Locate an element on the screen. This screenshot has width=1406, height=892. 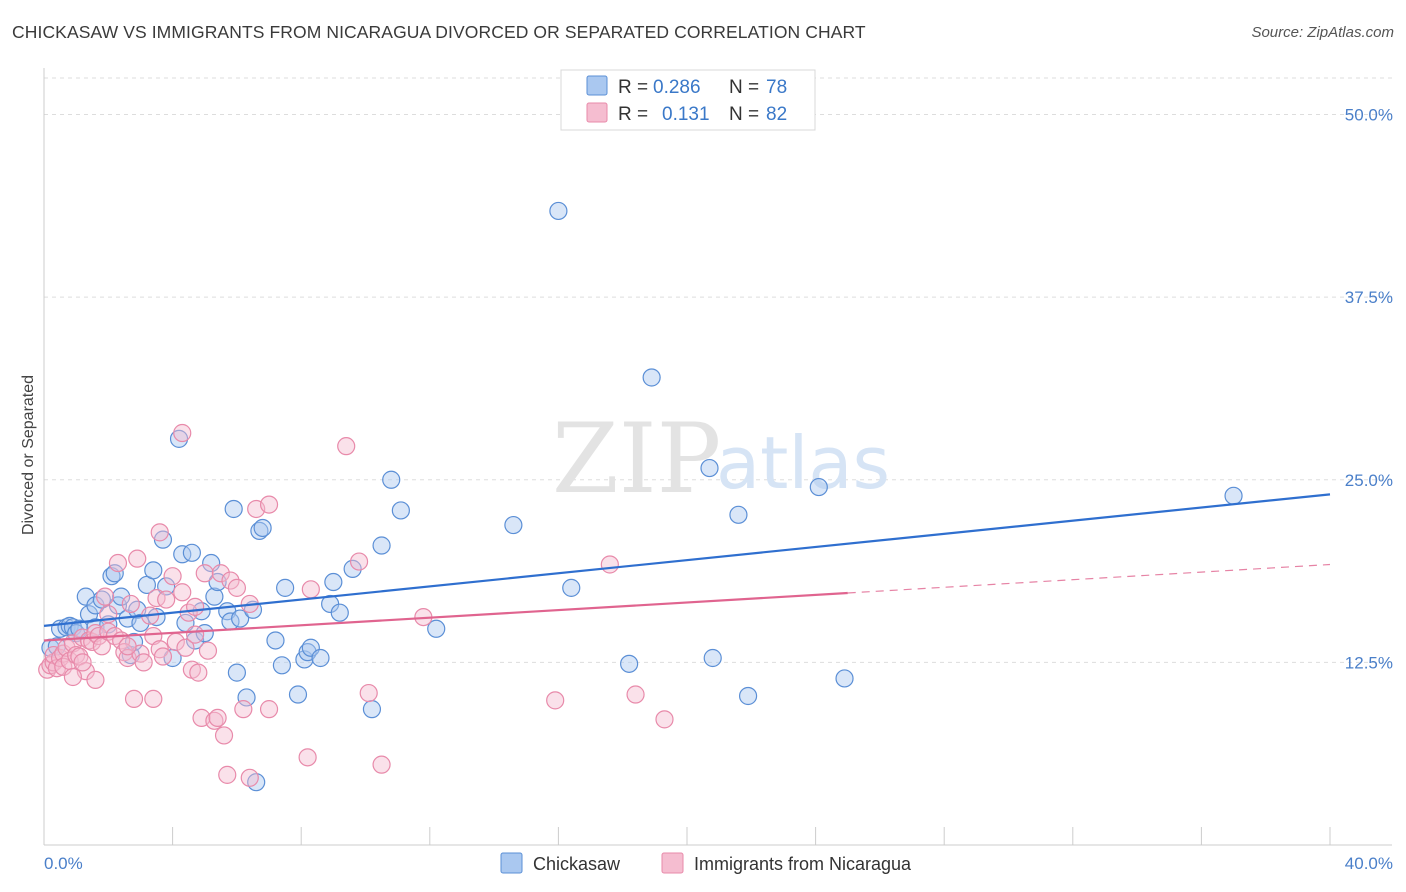
x-tick-label-max: 40.0% is located at coordinates (1369, 863).